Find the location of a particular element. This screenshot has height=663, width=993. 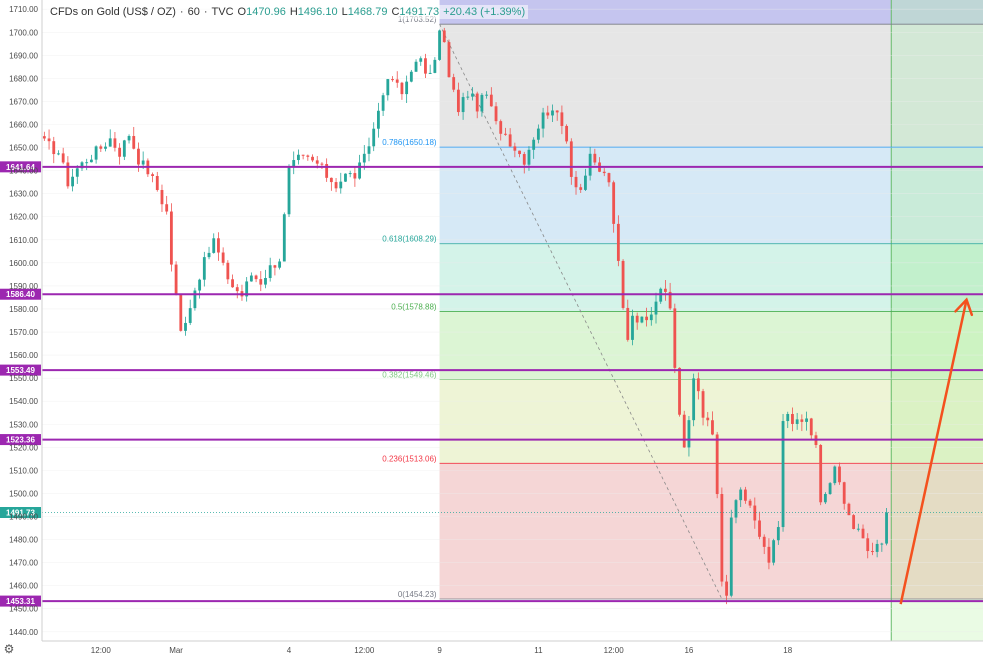

time-axis: 12:00 Mar 4 12:00 9 11 12:00 16 18 is located at coordinates (512, 647).